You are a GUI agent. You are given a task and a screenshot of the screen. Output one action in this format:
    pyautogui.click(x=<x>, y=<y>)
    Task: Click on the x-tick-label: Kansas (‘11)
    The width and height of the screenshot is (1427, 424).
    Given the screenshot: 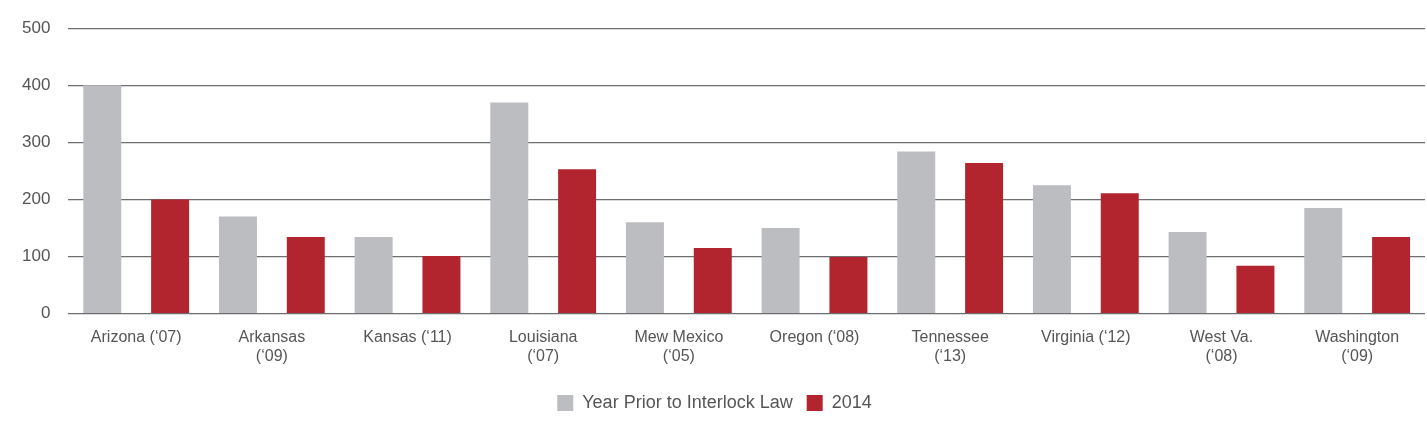 What is the action you would take?
    pyautogui.click(x=407, y=336)
    